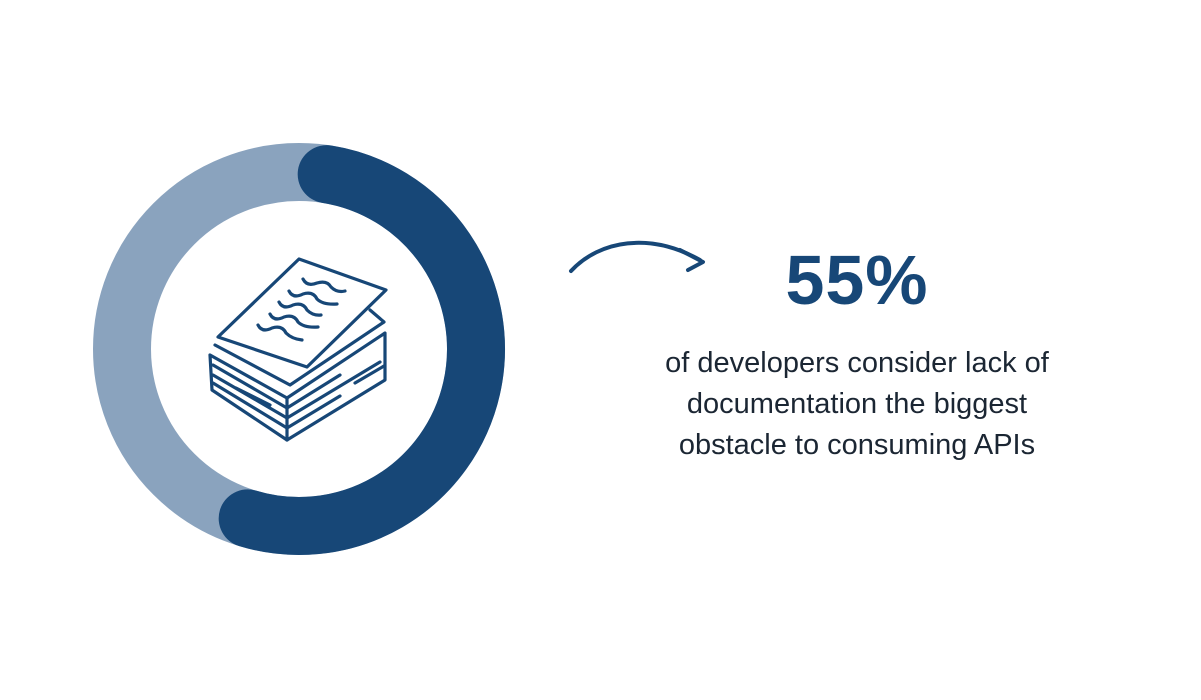 This screenshot has width=1201, height=700. Describe the element at coordinates (857, 445) in the screenshot. I see `description-line: obstacle to consuming APIs` at that location.